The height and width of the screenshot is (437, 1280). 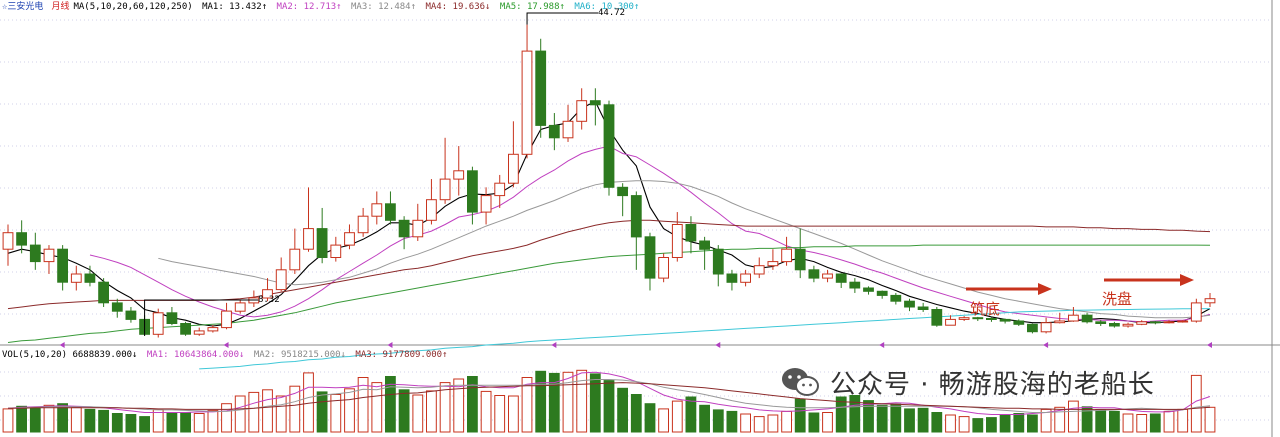 I want to click on vol-ma3-value: MA3: 9177809.000↑, so click(x=401, y=355).